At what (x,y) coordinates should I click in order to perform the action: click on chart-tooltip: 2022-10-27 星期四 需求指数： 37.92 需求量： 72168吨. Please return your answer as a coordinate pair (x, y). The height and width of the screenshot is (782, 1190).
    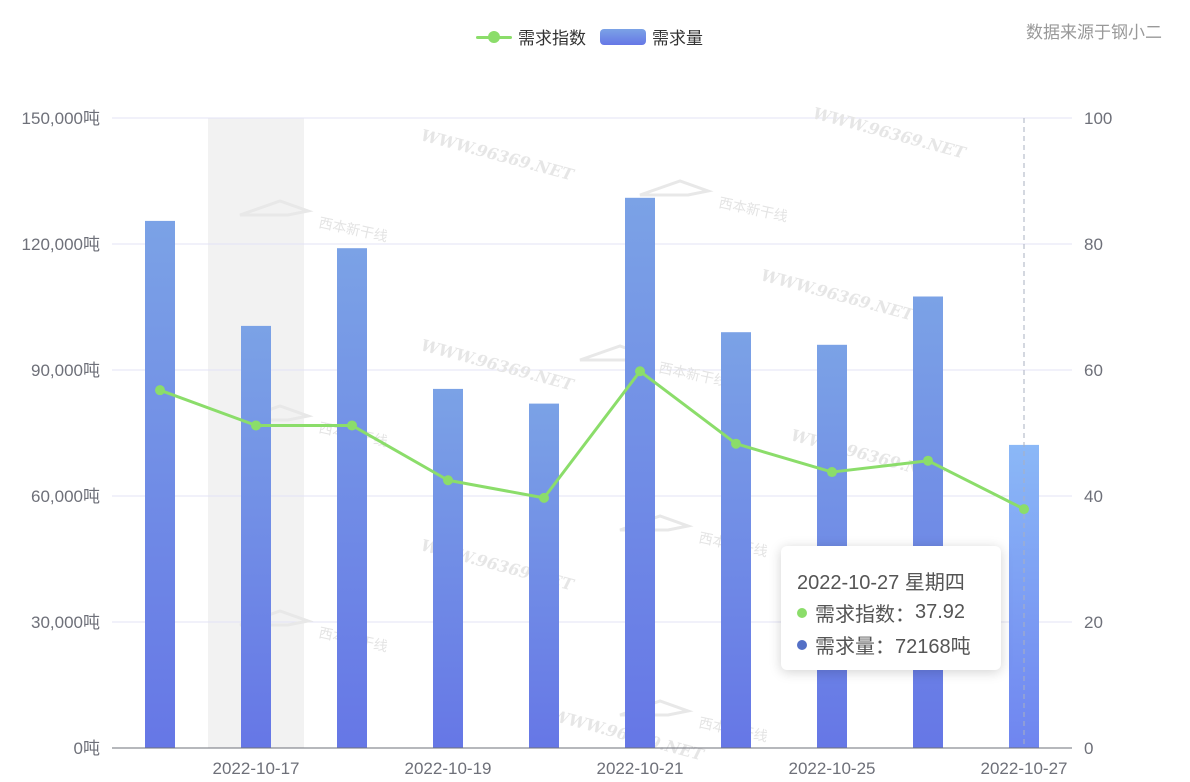
    Looking at the image, I should click on (891, 608).